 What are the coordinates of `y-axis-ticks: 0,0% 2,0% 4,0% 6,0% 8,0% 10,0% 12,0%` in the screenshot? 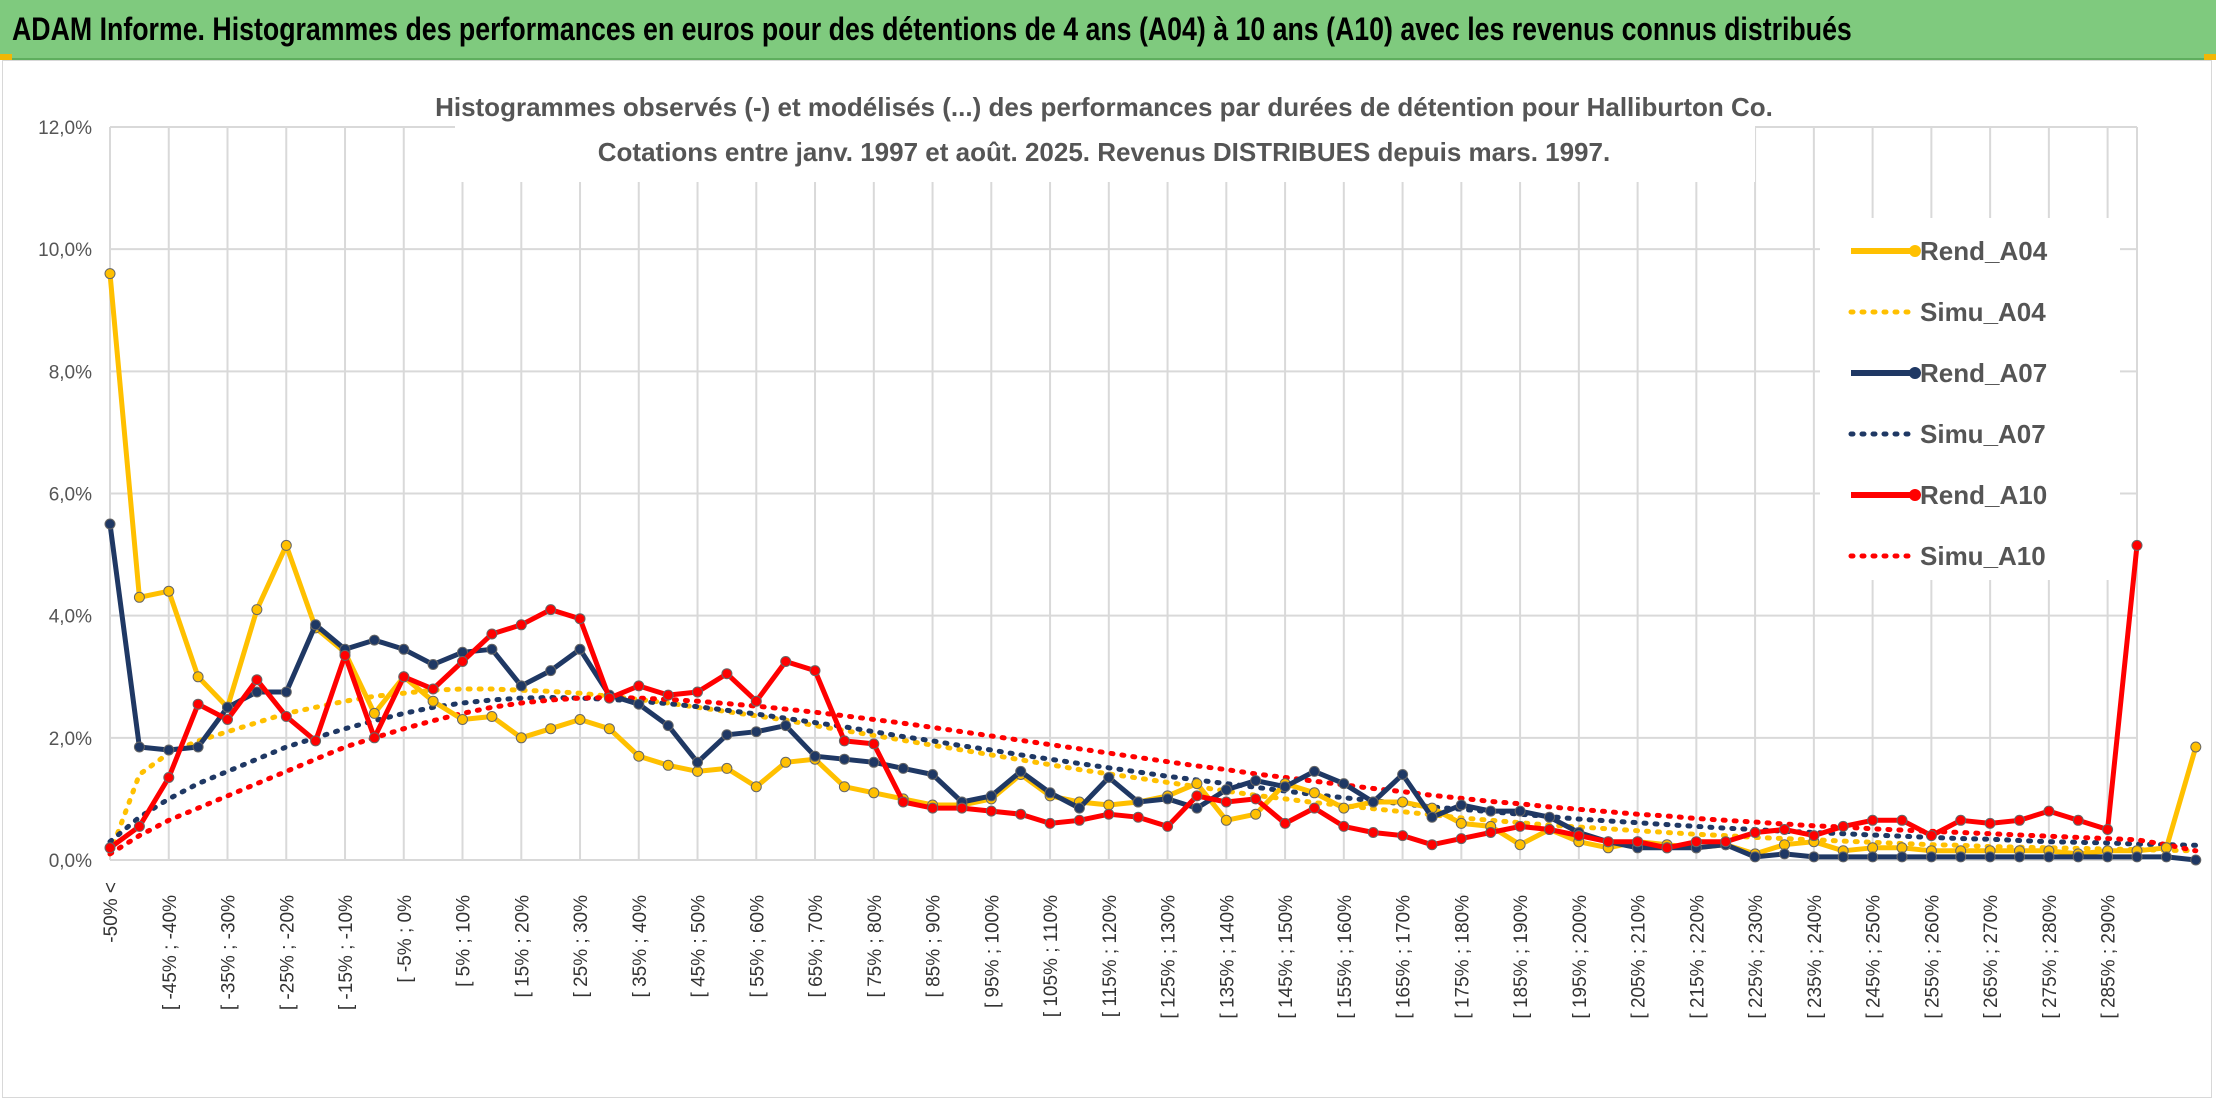 It's located at (65, 495).